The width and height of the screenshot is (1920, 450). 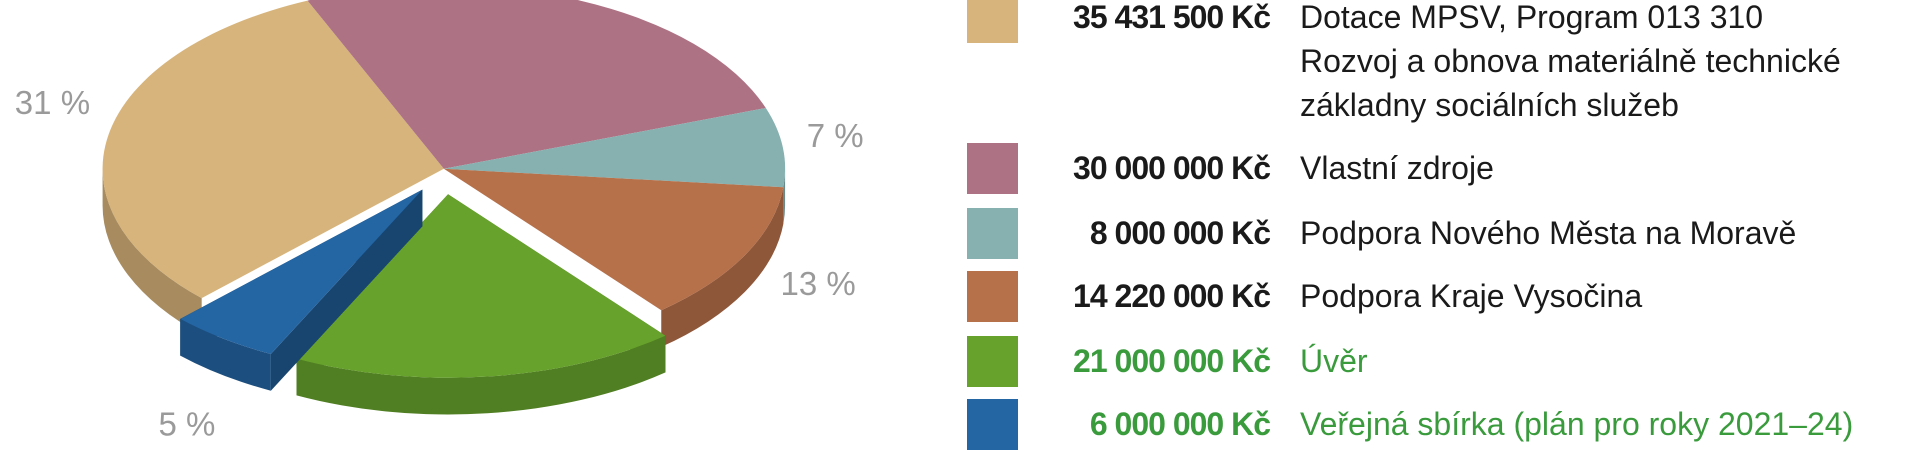 What do you see at coordinates (1334, 361) in the screenshot?
I see `legend-name: Úvěr` at bounding box center [1334, 361].